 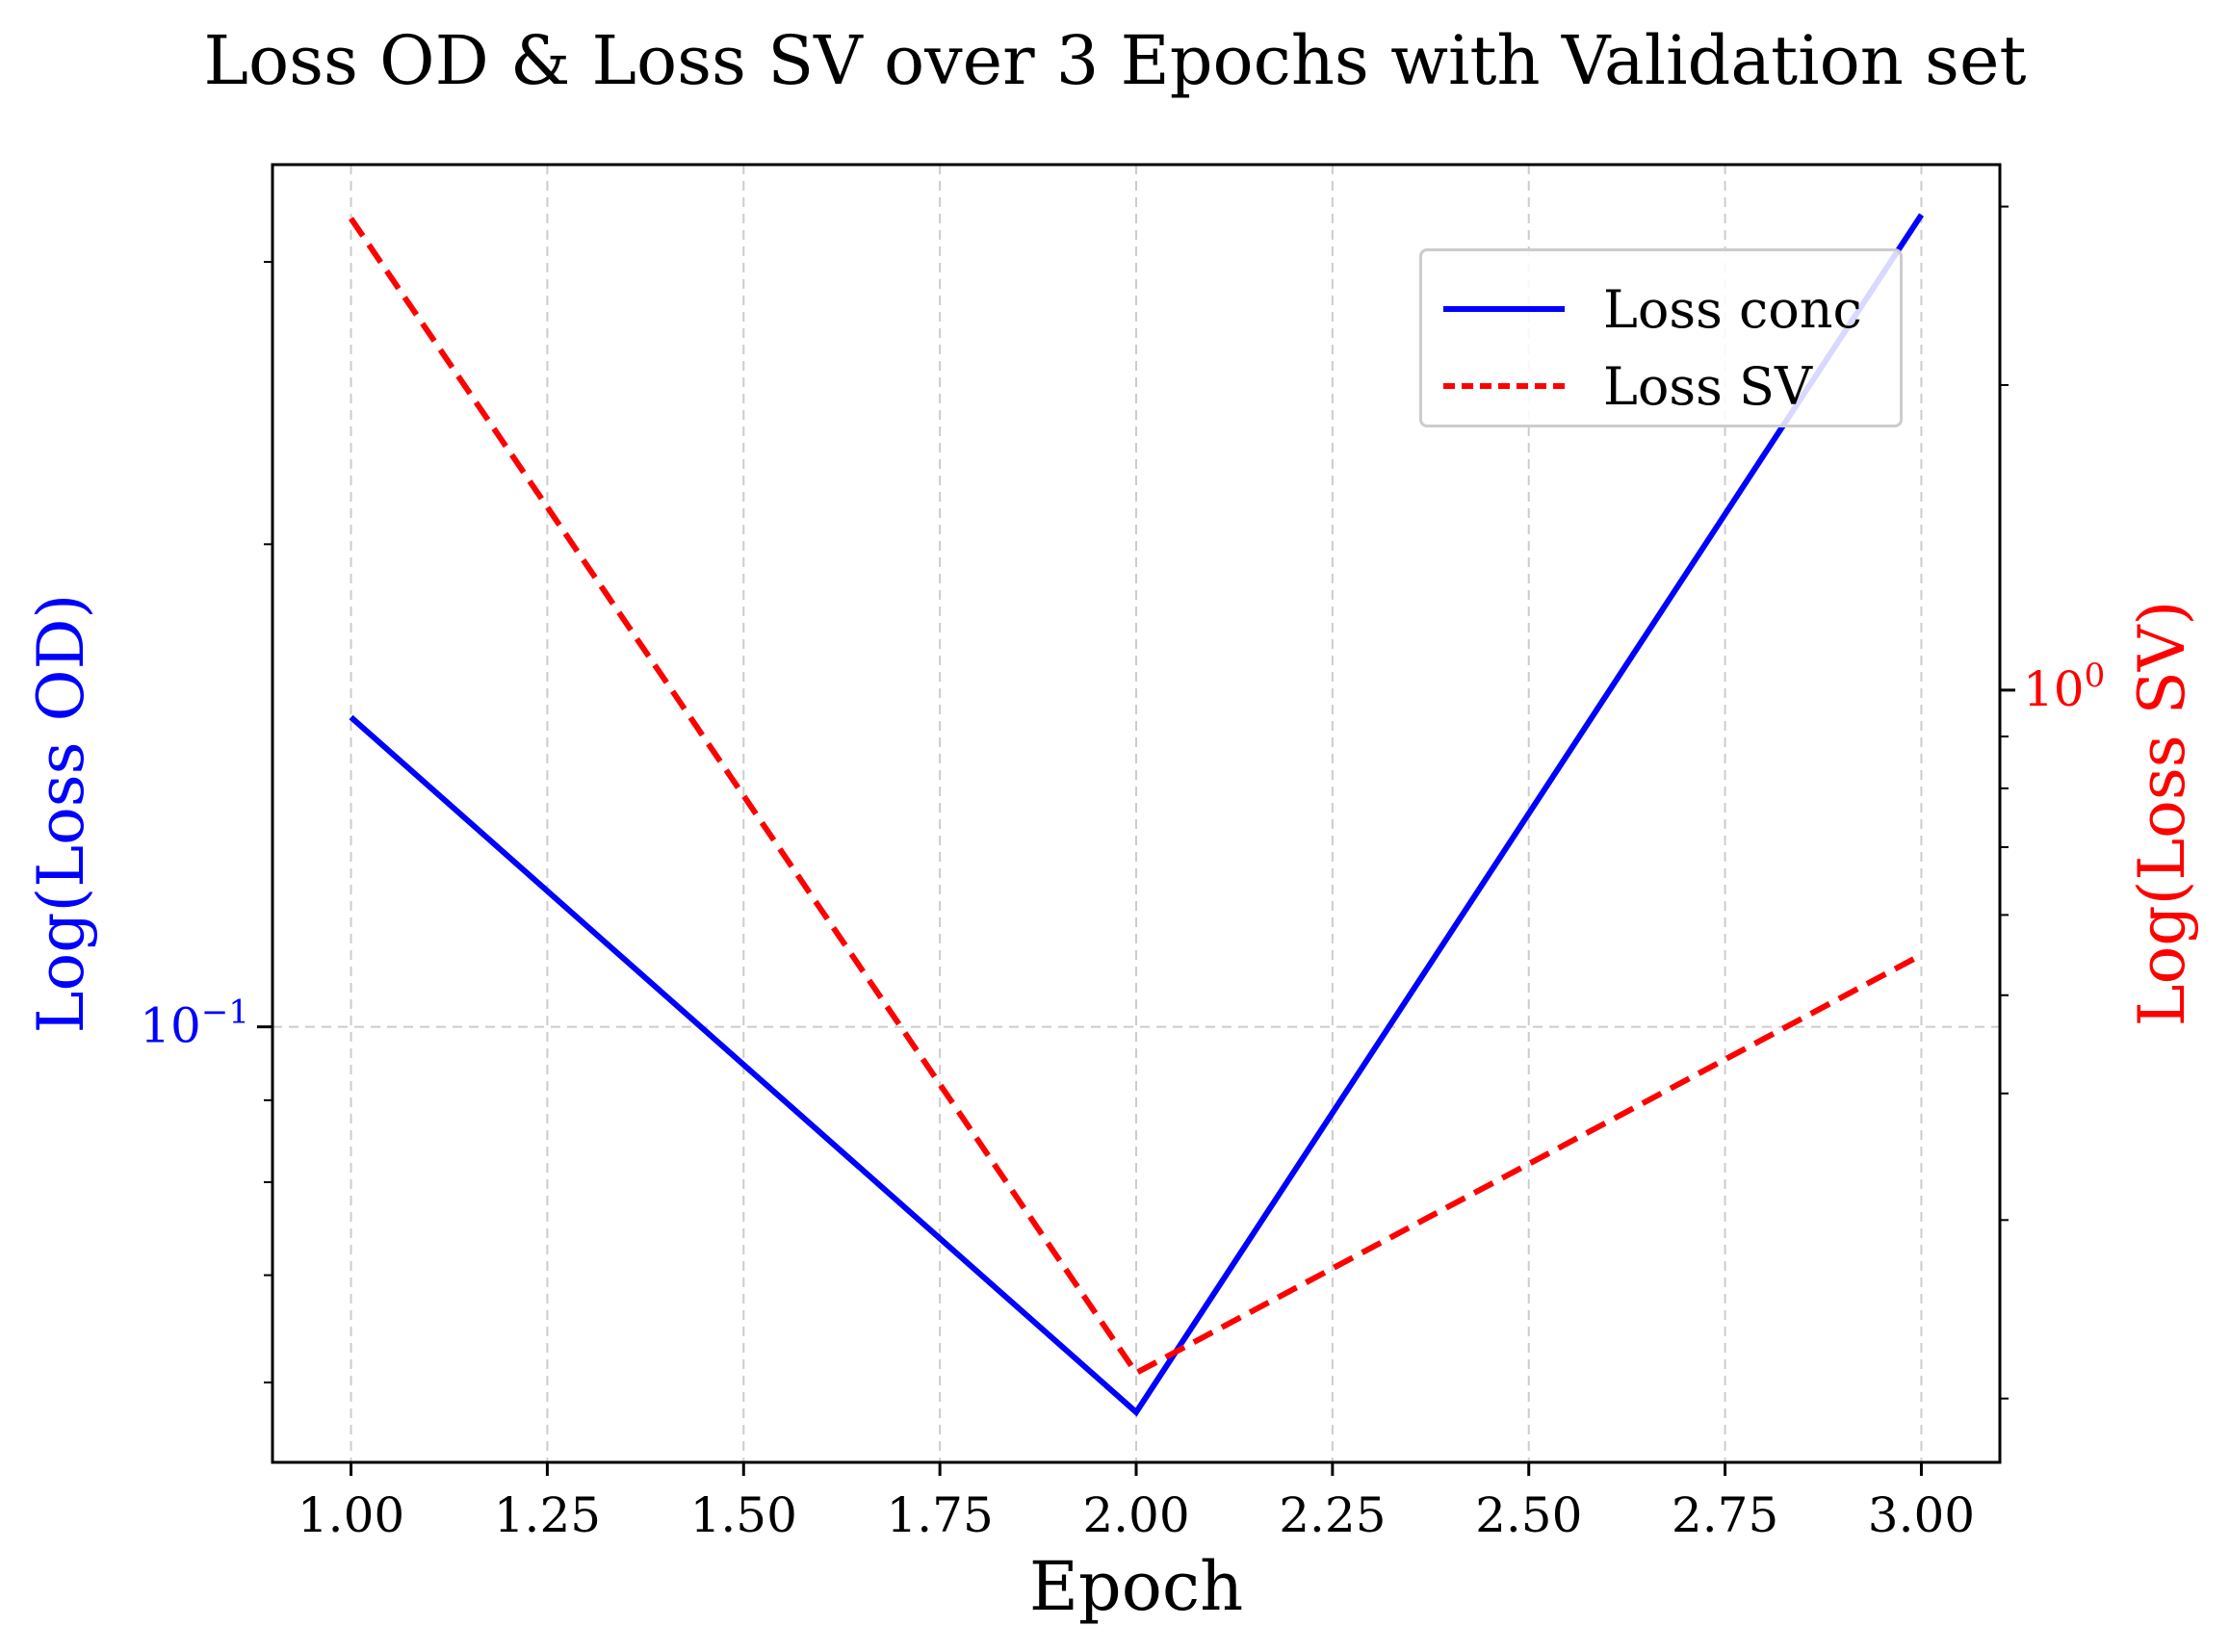 What do you see at coordinates (351, 1515) in the screenshot?
I see `x-tick-label: 1.00` at bounding box center [351, 1515].